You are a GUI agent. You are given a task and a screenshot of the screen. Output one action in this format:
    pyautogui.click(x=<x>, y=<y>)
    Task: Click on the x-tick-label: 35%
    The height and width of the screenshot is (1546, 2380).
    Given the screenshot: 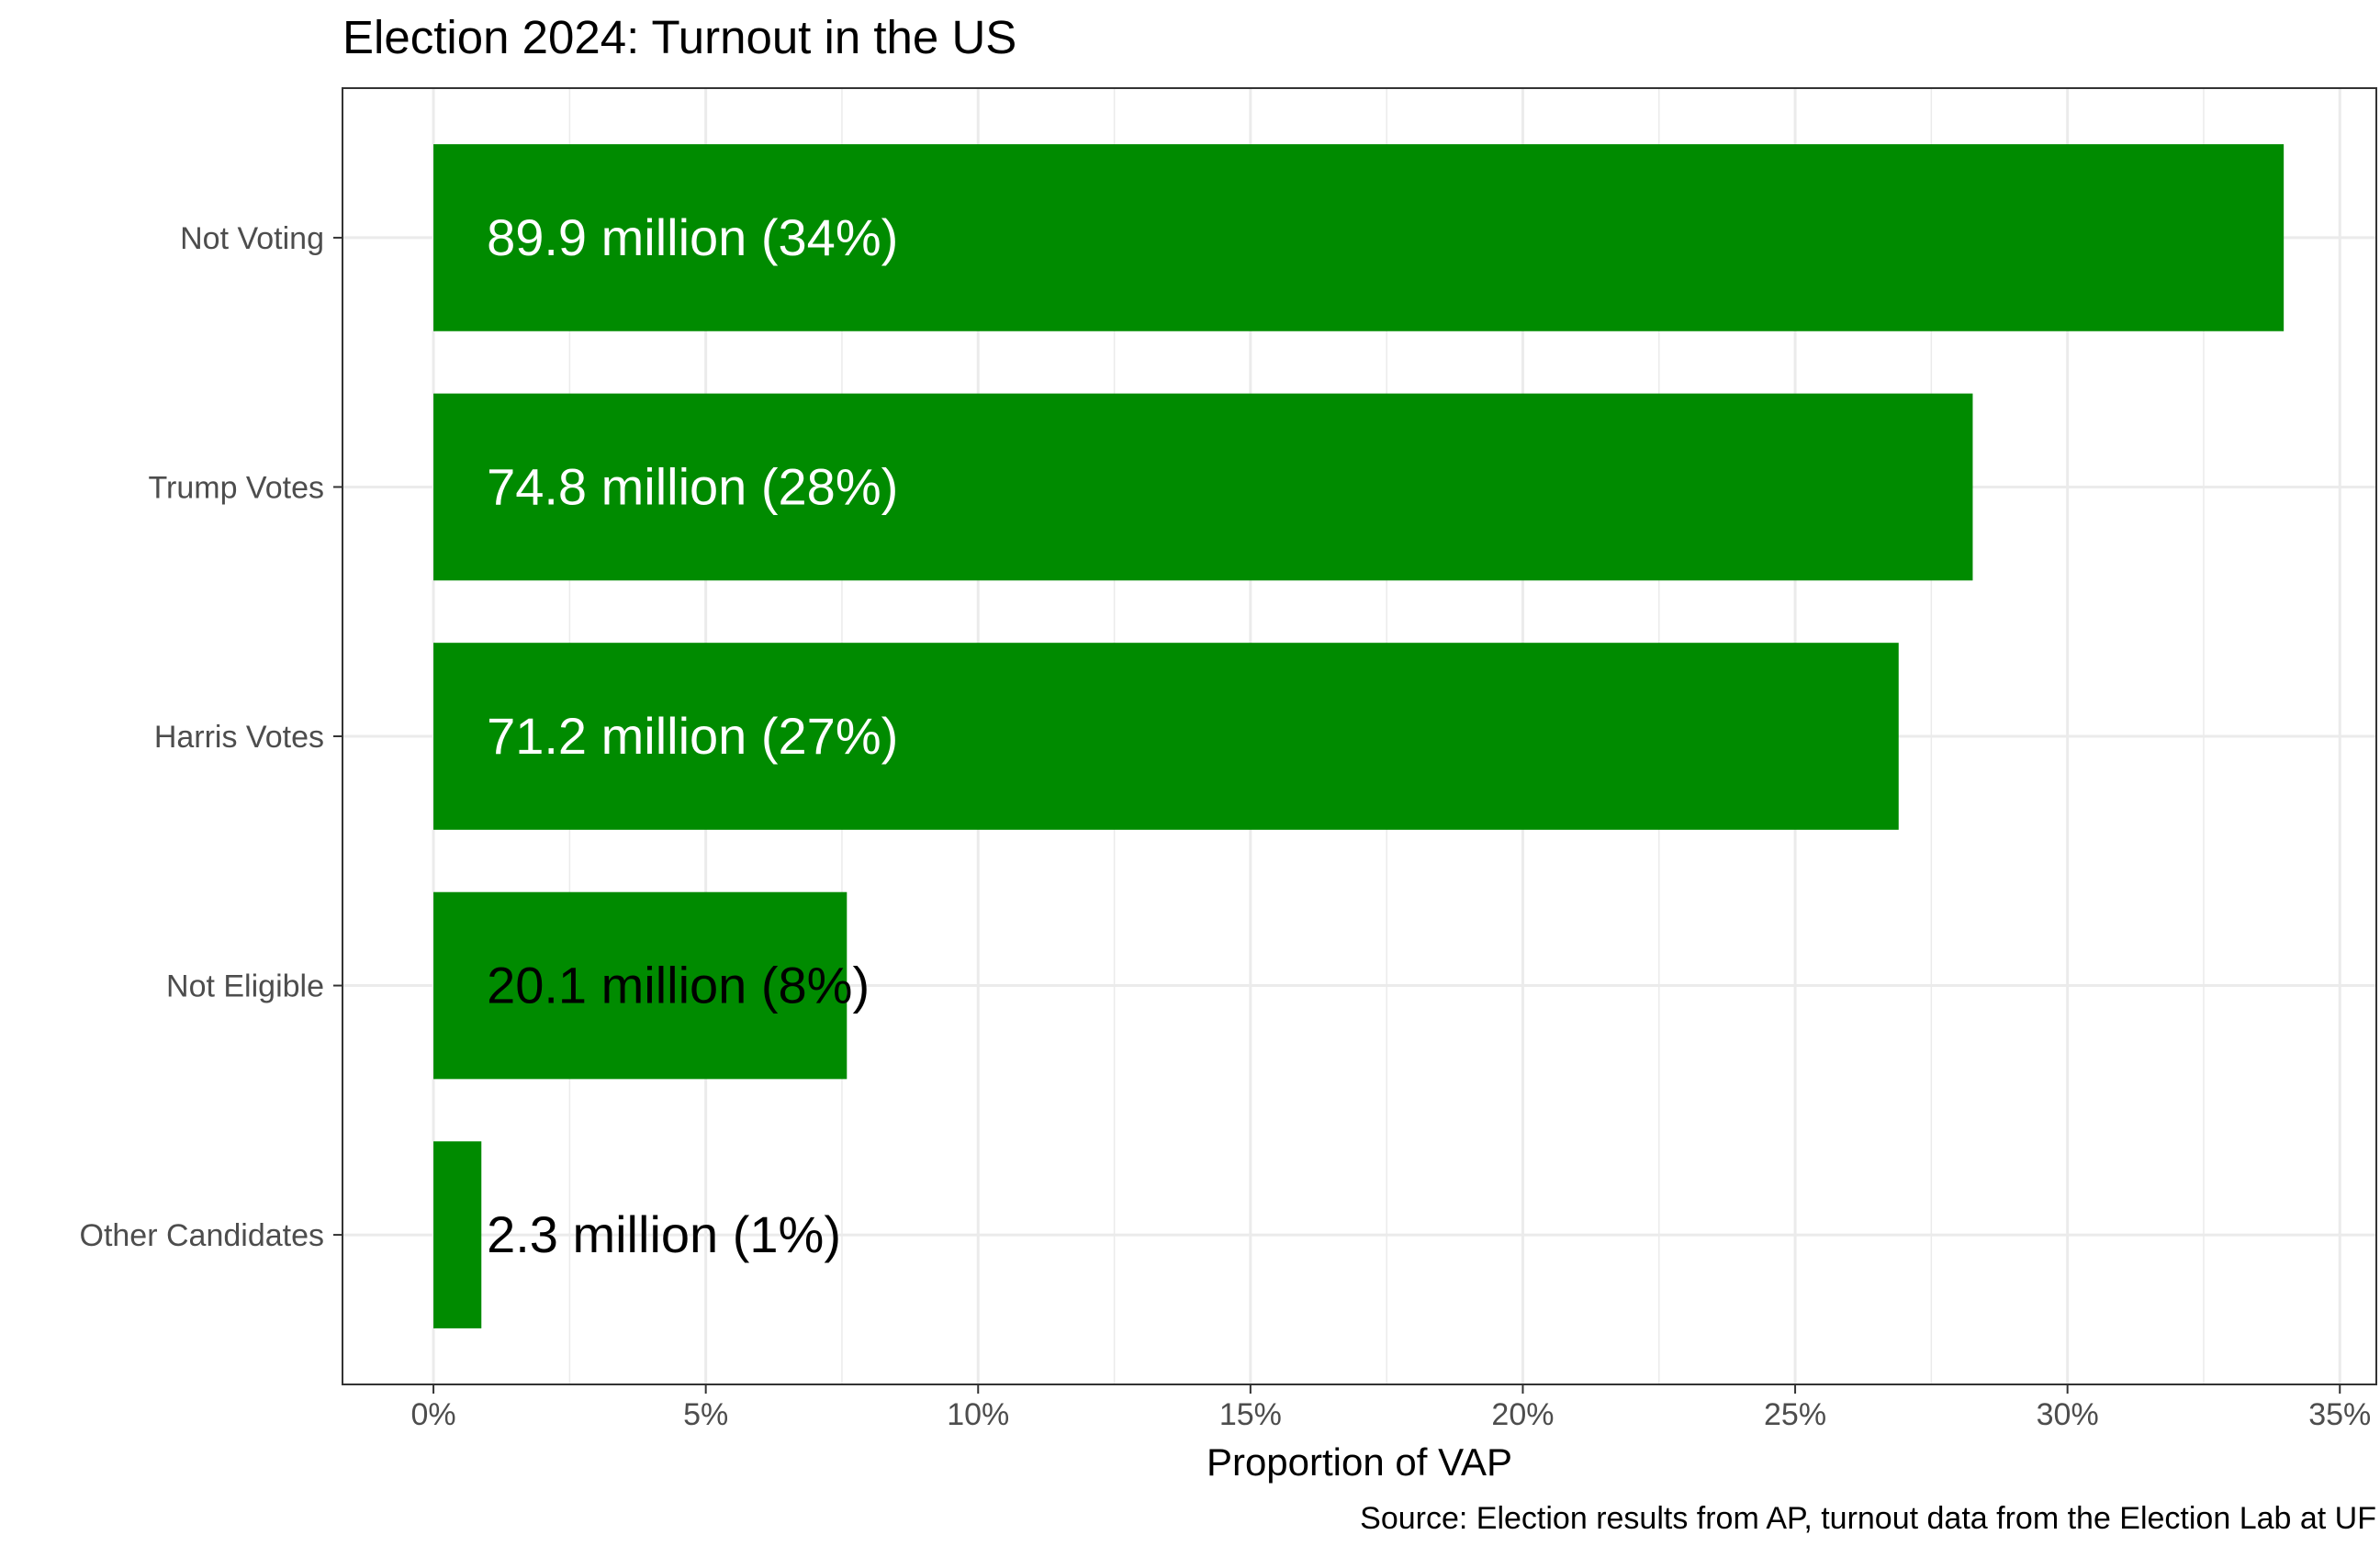 What is the action you would take?
    pyautogui.click(x=2339, y=1414)
    